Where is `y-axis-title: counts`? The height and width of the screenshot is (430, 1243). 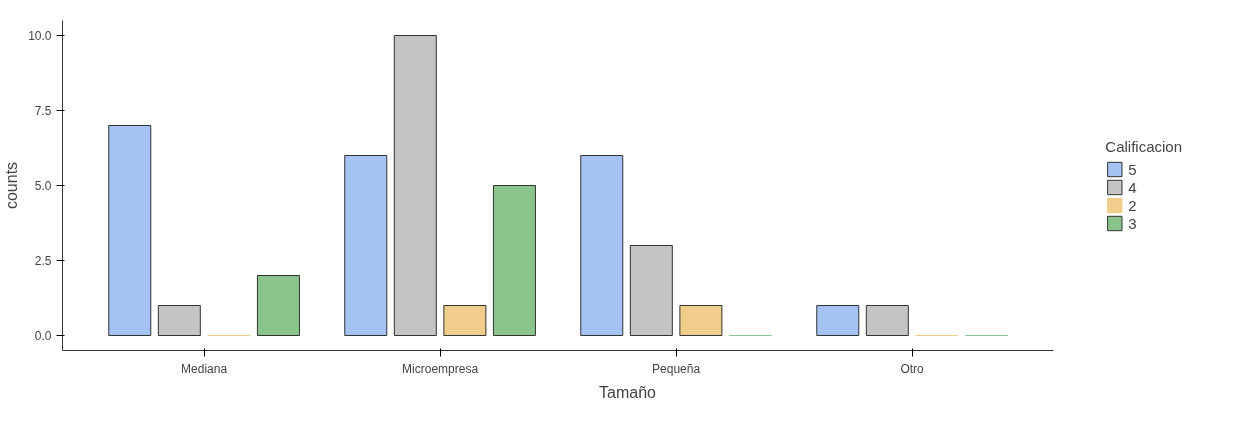
y-axis-title: counts is located at coordinates (12, 185).